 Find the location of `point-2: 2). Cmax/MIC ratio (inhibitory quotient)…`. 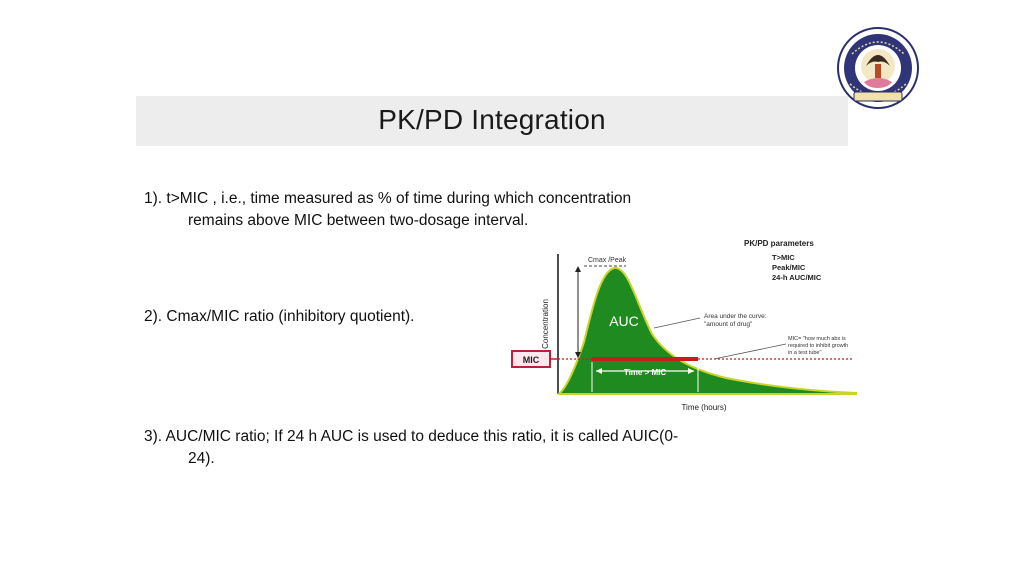

point-2: 2). Cmax/MIC ratio (inhibitory quotient)… is located at coordinates (279, 316).